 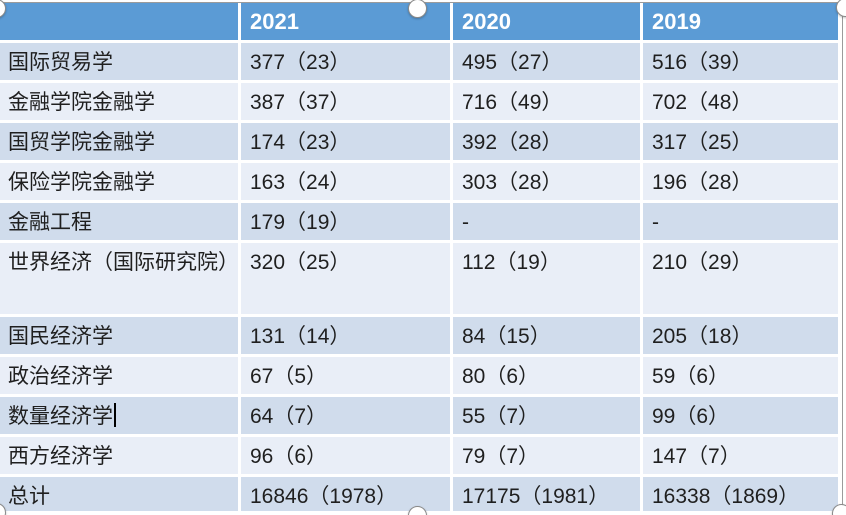 What do you see at coordinates (120, 103) in the screenshot?
I see `row-label-cell: 金融学院金融学` at bounding box center [120, 103].